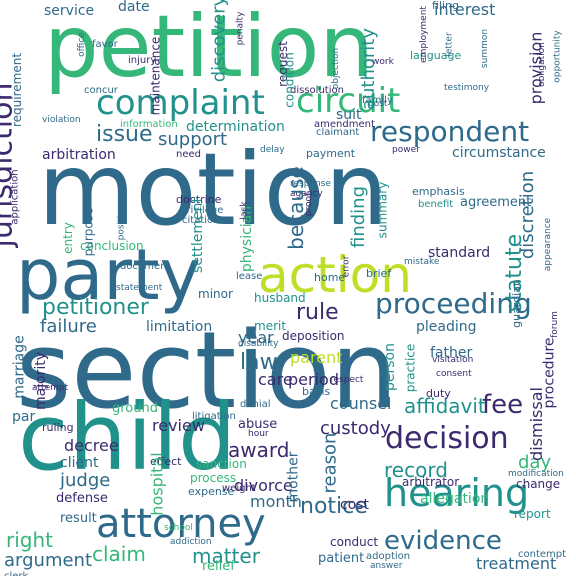 The image size is (576, 576). I want to click on word-summary: summary, so click(382, 210).